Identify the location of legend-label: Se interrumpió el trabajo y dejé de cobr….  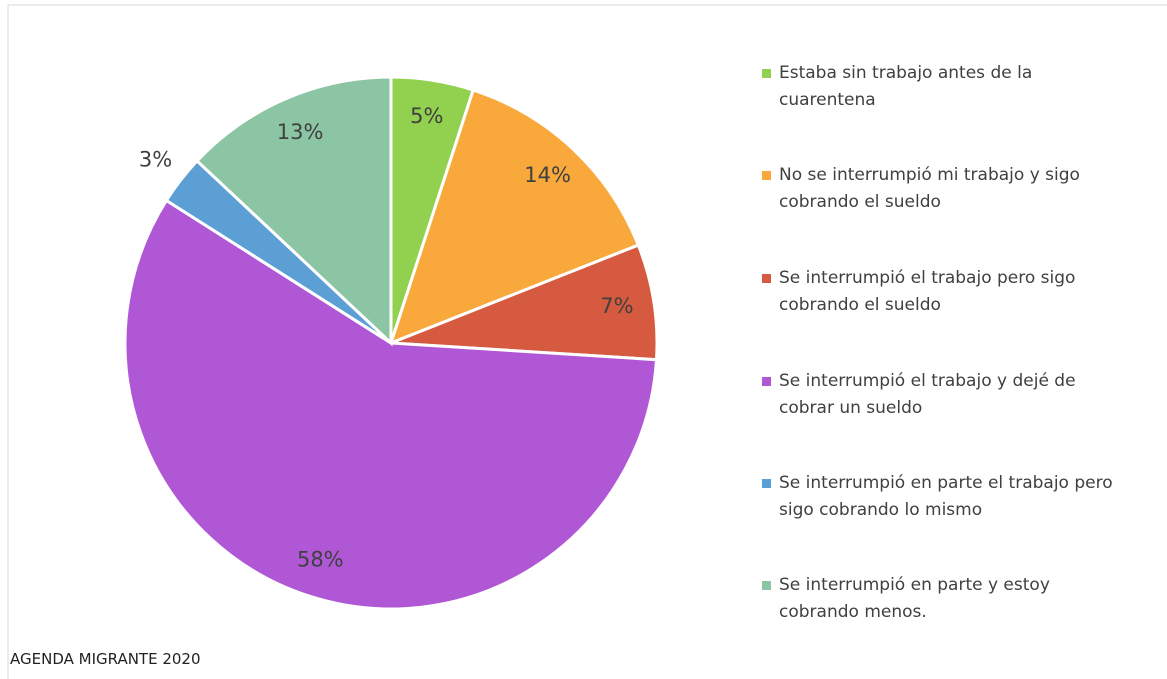
(927, 394).